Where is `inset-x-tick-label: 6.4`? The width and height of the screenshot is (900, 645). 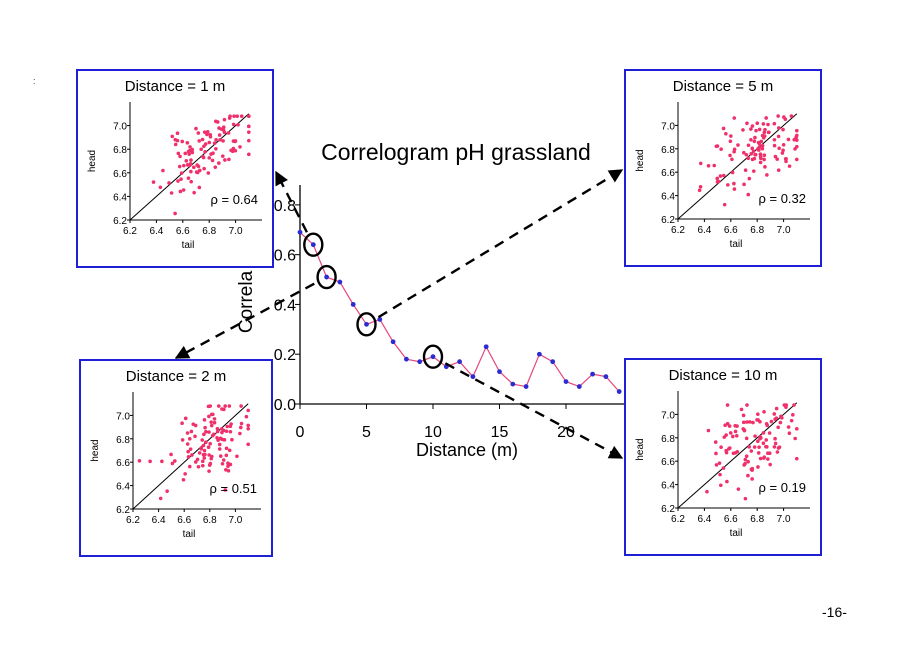
inset-x-tick-label: 6.4 is located at coordinates (704, 230).